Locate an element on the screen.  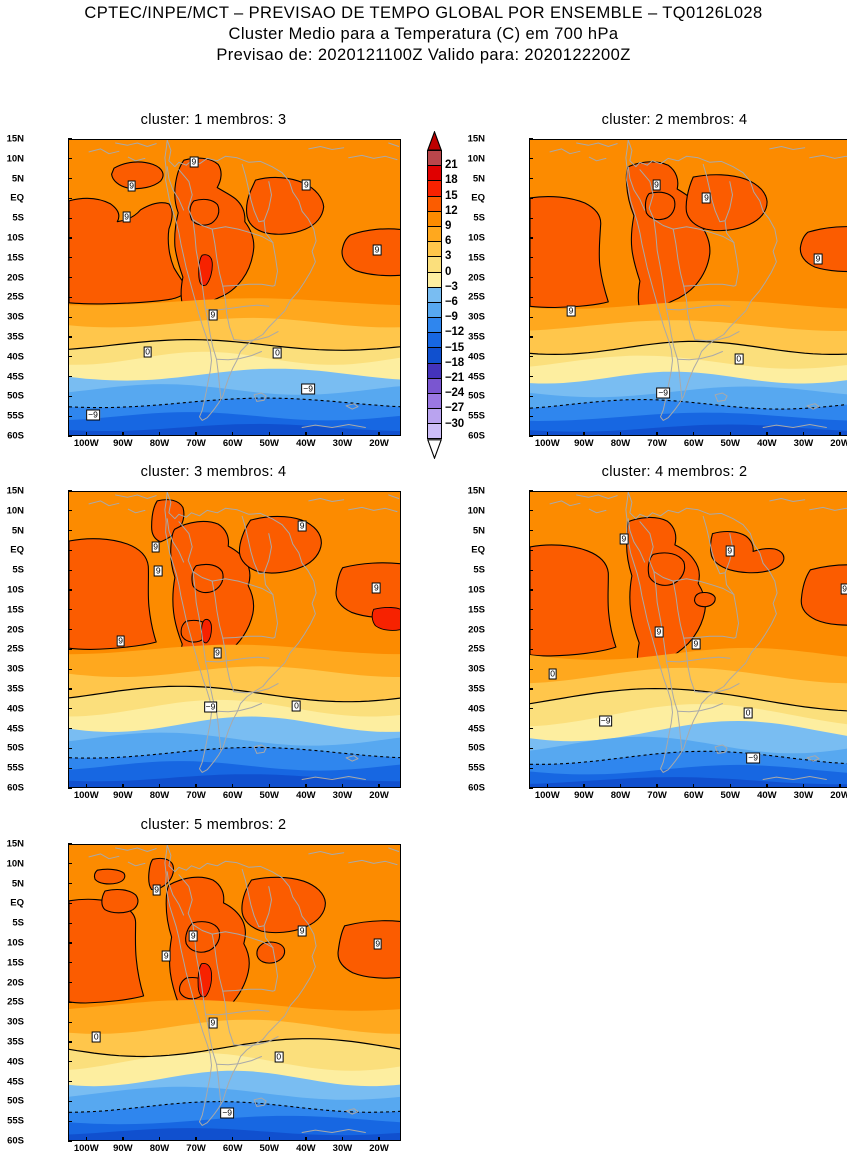
y-axis-label: 55S is located at coordinates (15, 768).